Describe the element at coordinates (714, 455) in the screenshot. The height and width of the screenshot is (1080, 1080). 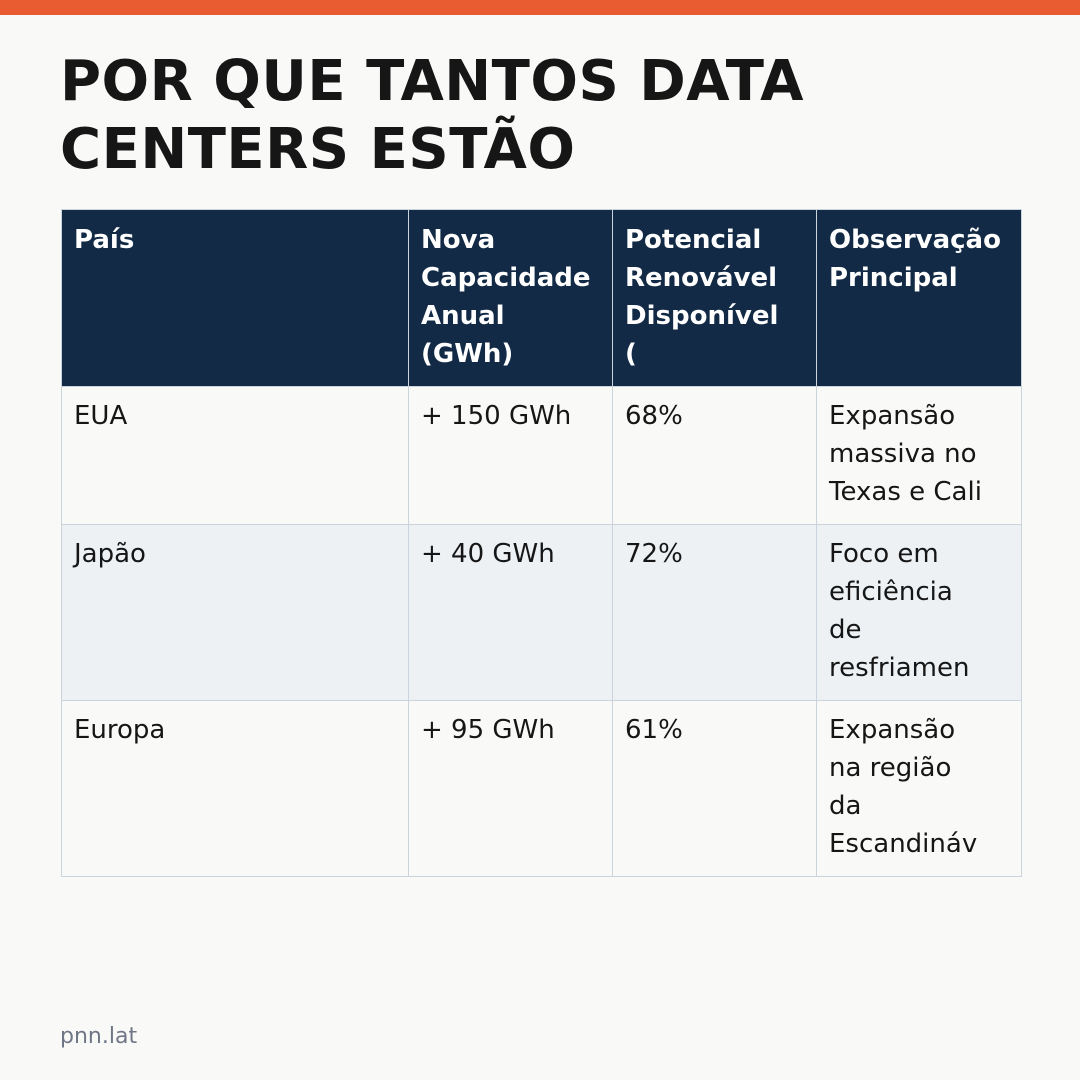
I see `cell-renewable: 68%` at that location.